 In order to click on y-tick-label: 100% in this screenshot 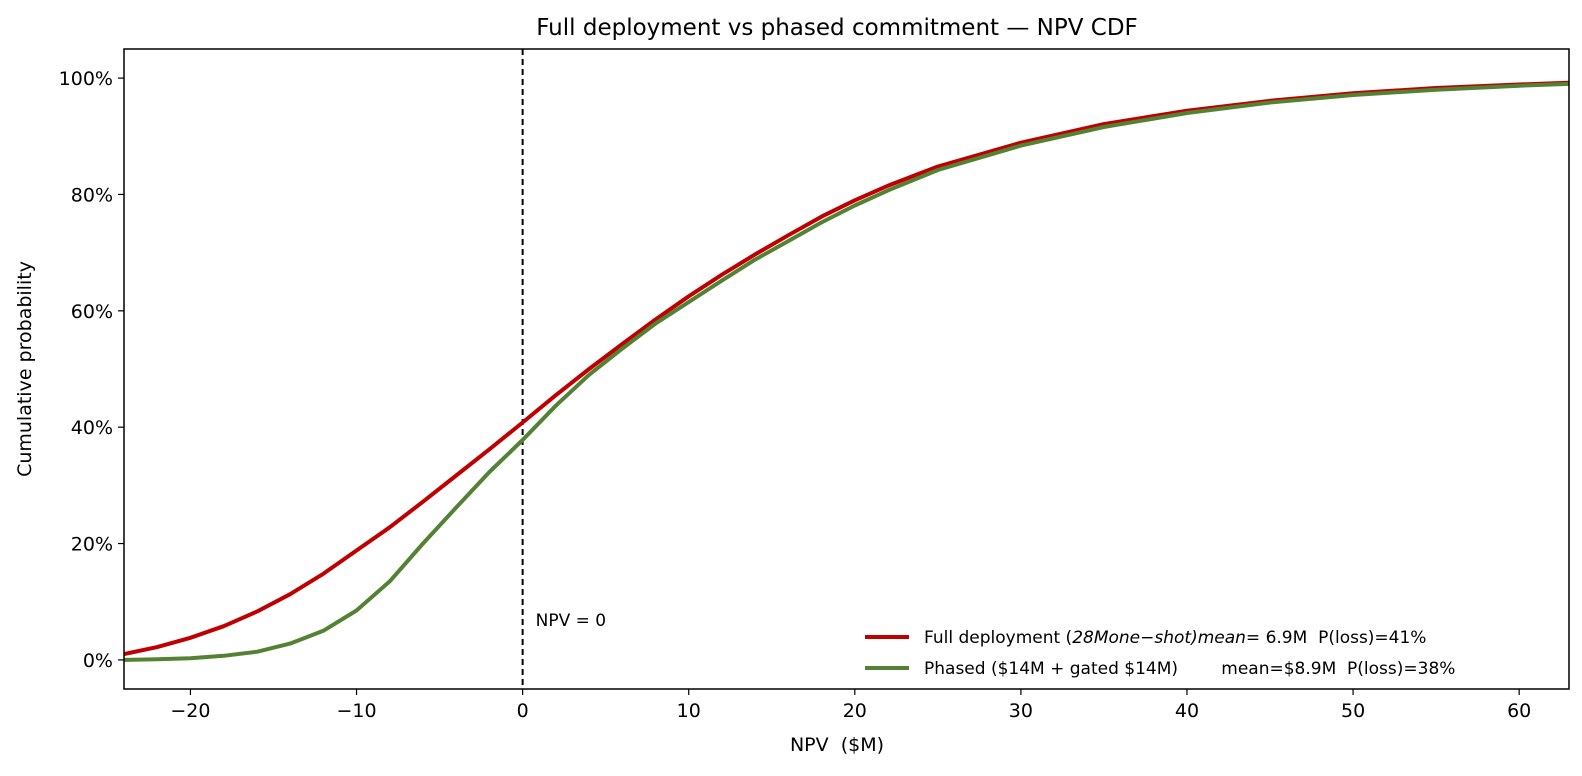, I will do `click(86, 79)`.